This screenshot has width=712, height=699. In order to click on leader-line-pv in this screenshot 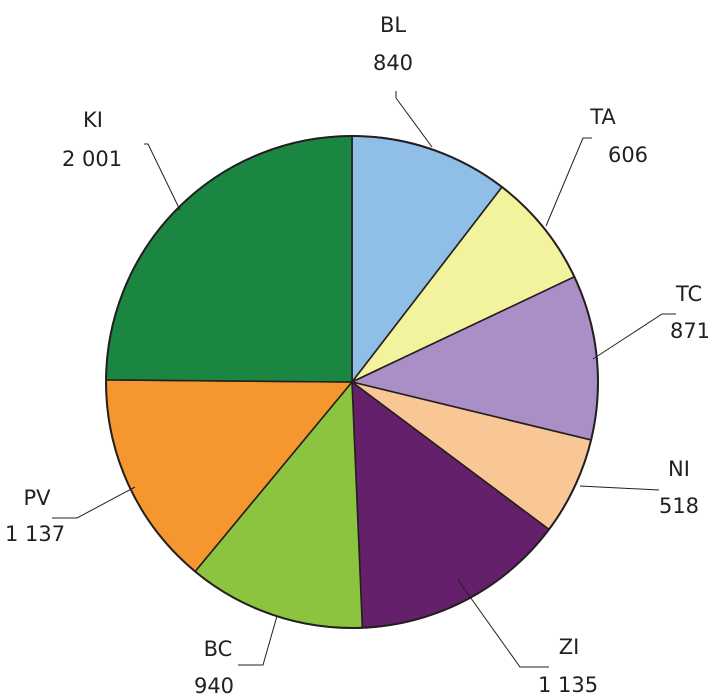, I will do `click(94, 502)`.